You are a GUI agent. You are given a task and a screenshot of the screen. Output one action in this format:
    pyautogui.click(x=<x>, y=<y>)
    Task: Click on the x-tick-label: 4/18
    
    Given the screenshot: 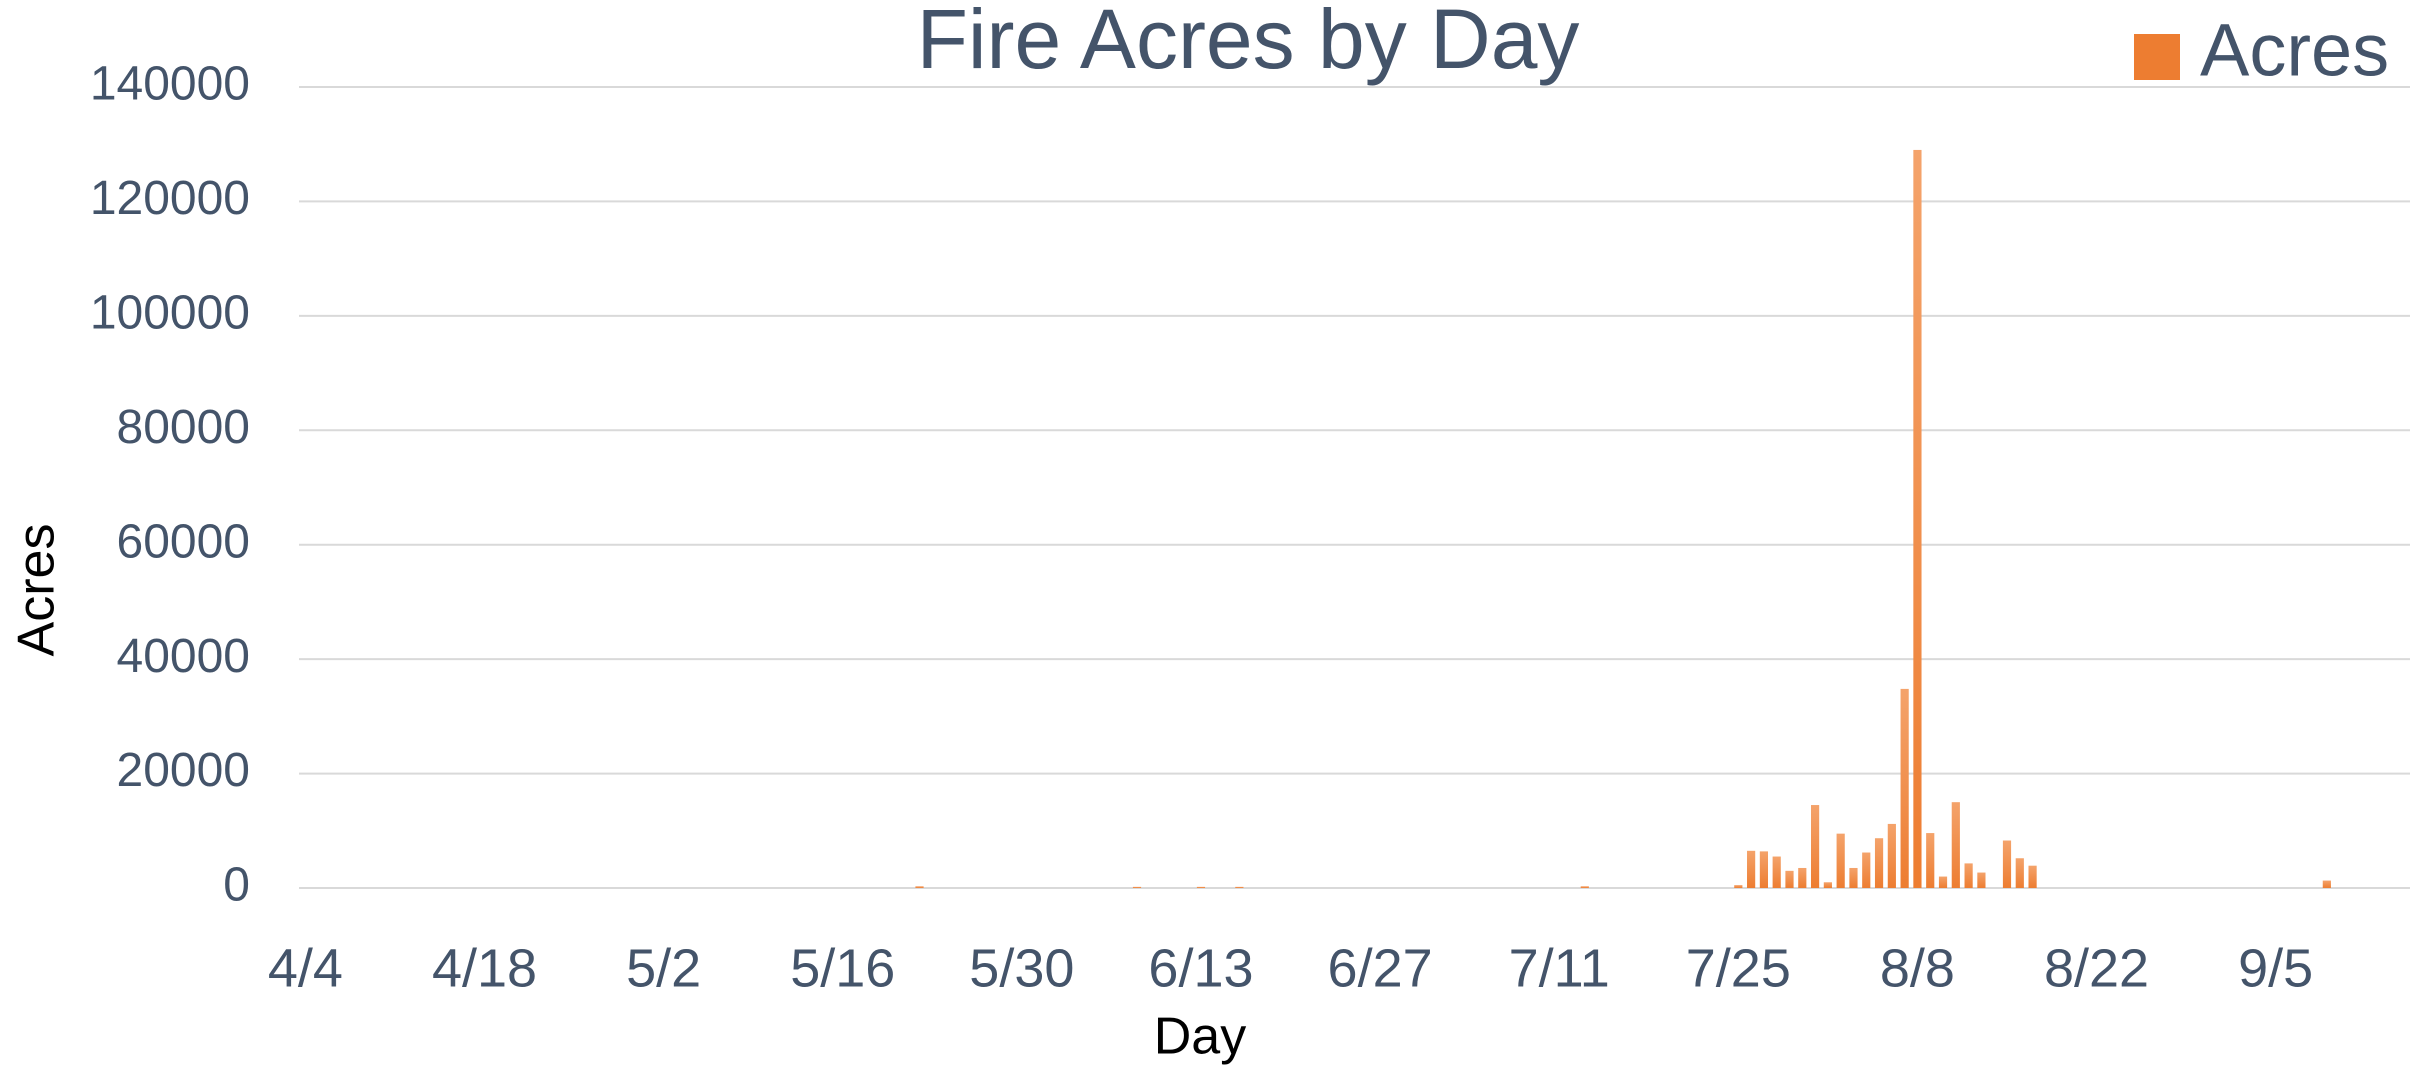 What is the action you would take?
    pyautogui.click(x=484, y=968)
    